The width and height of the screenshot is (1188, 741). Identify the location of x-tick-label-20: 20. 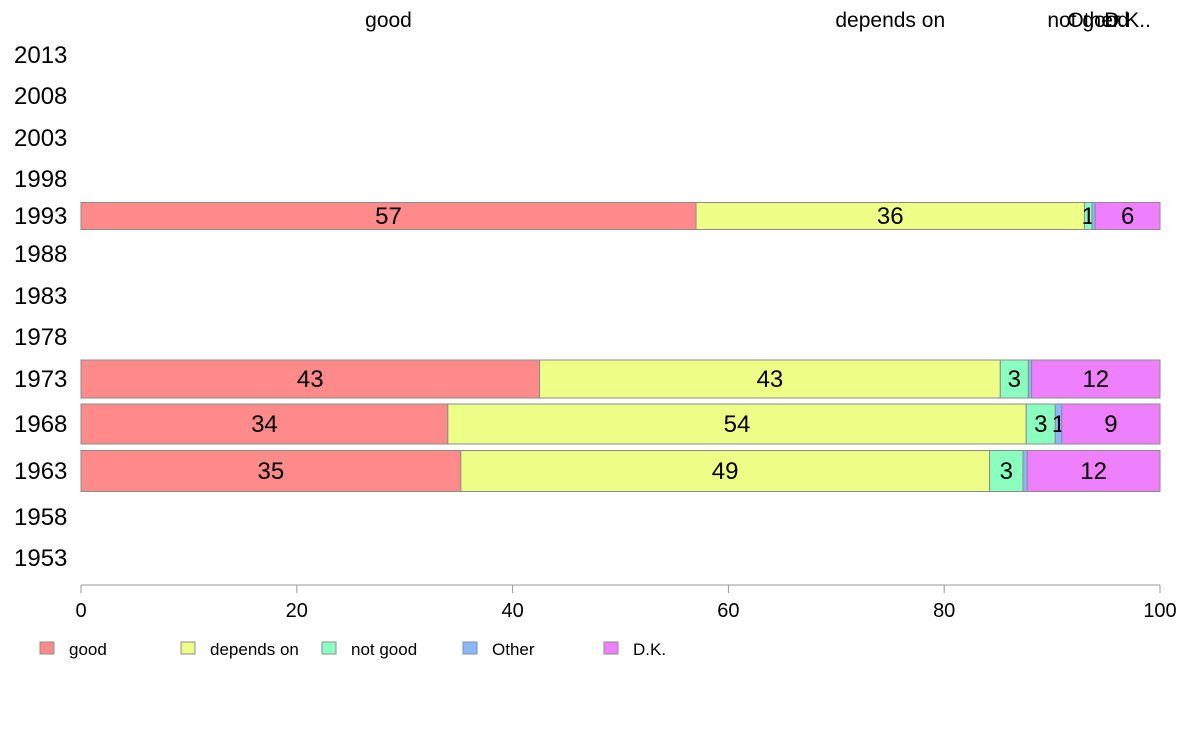
(297, 611).